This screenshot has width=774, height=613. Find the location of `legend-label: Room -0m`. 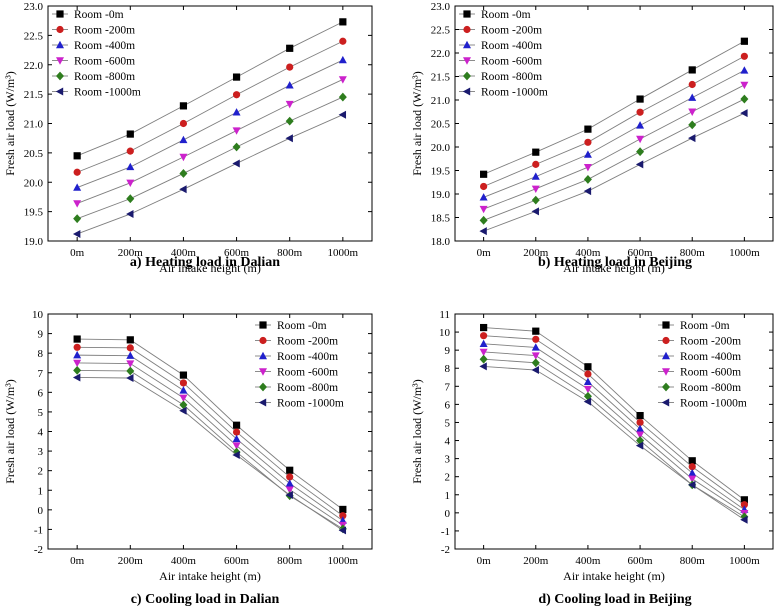

legend-label: Room -0m is located at coordinates (99, 15).